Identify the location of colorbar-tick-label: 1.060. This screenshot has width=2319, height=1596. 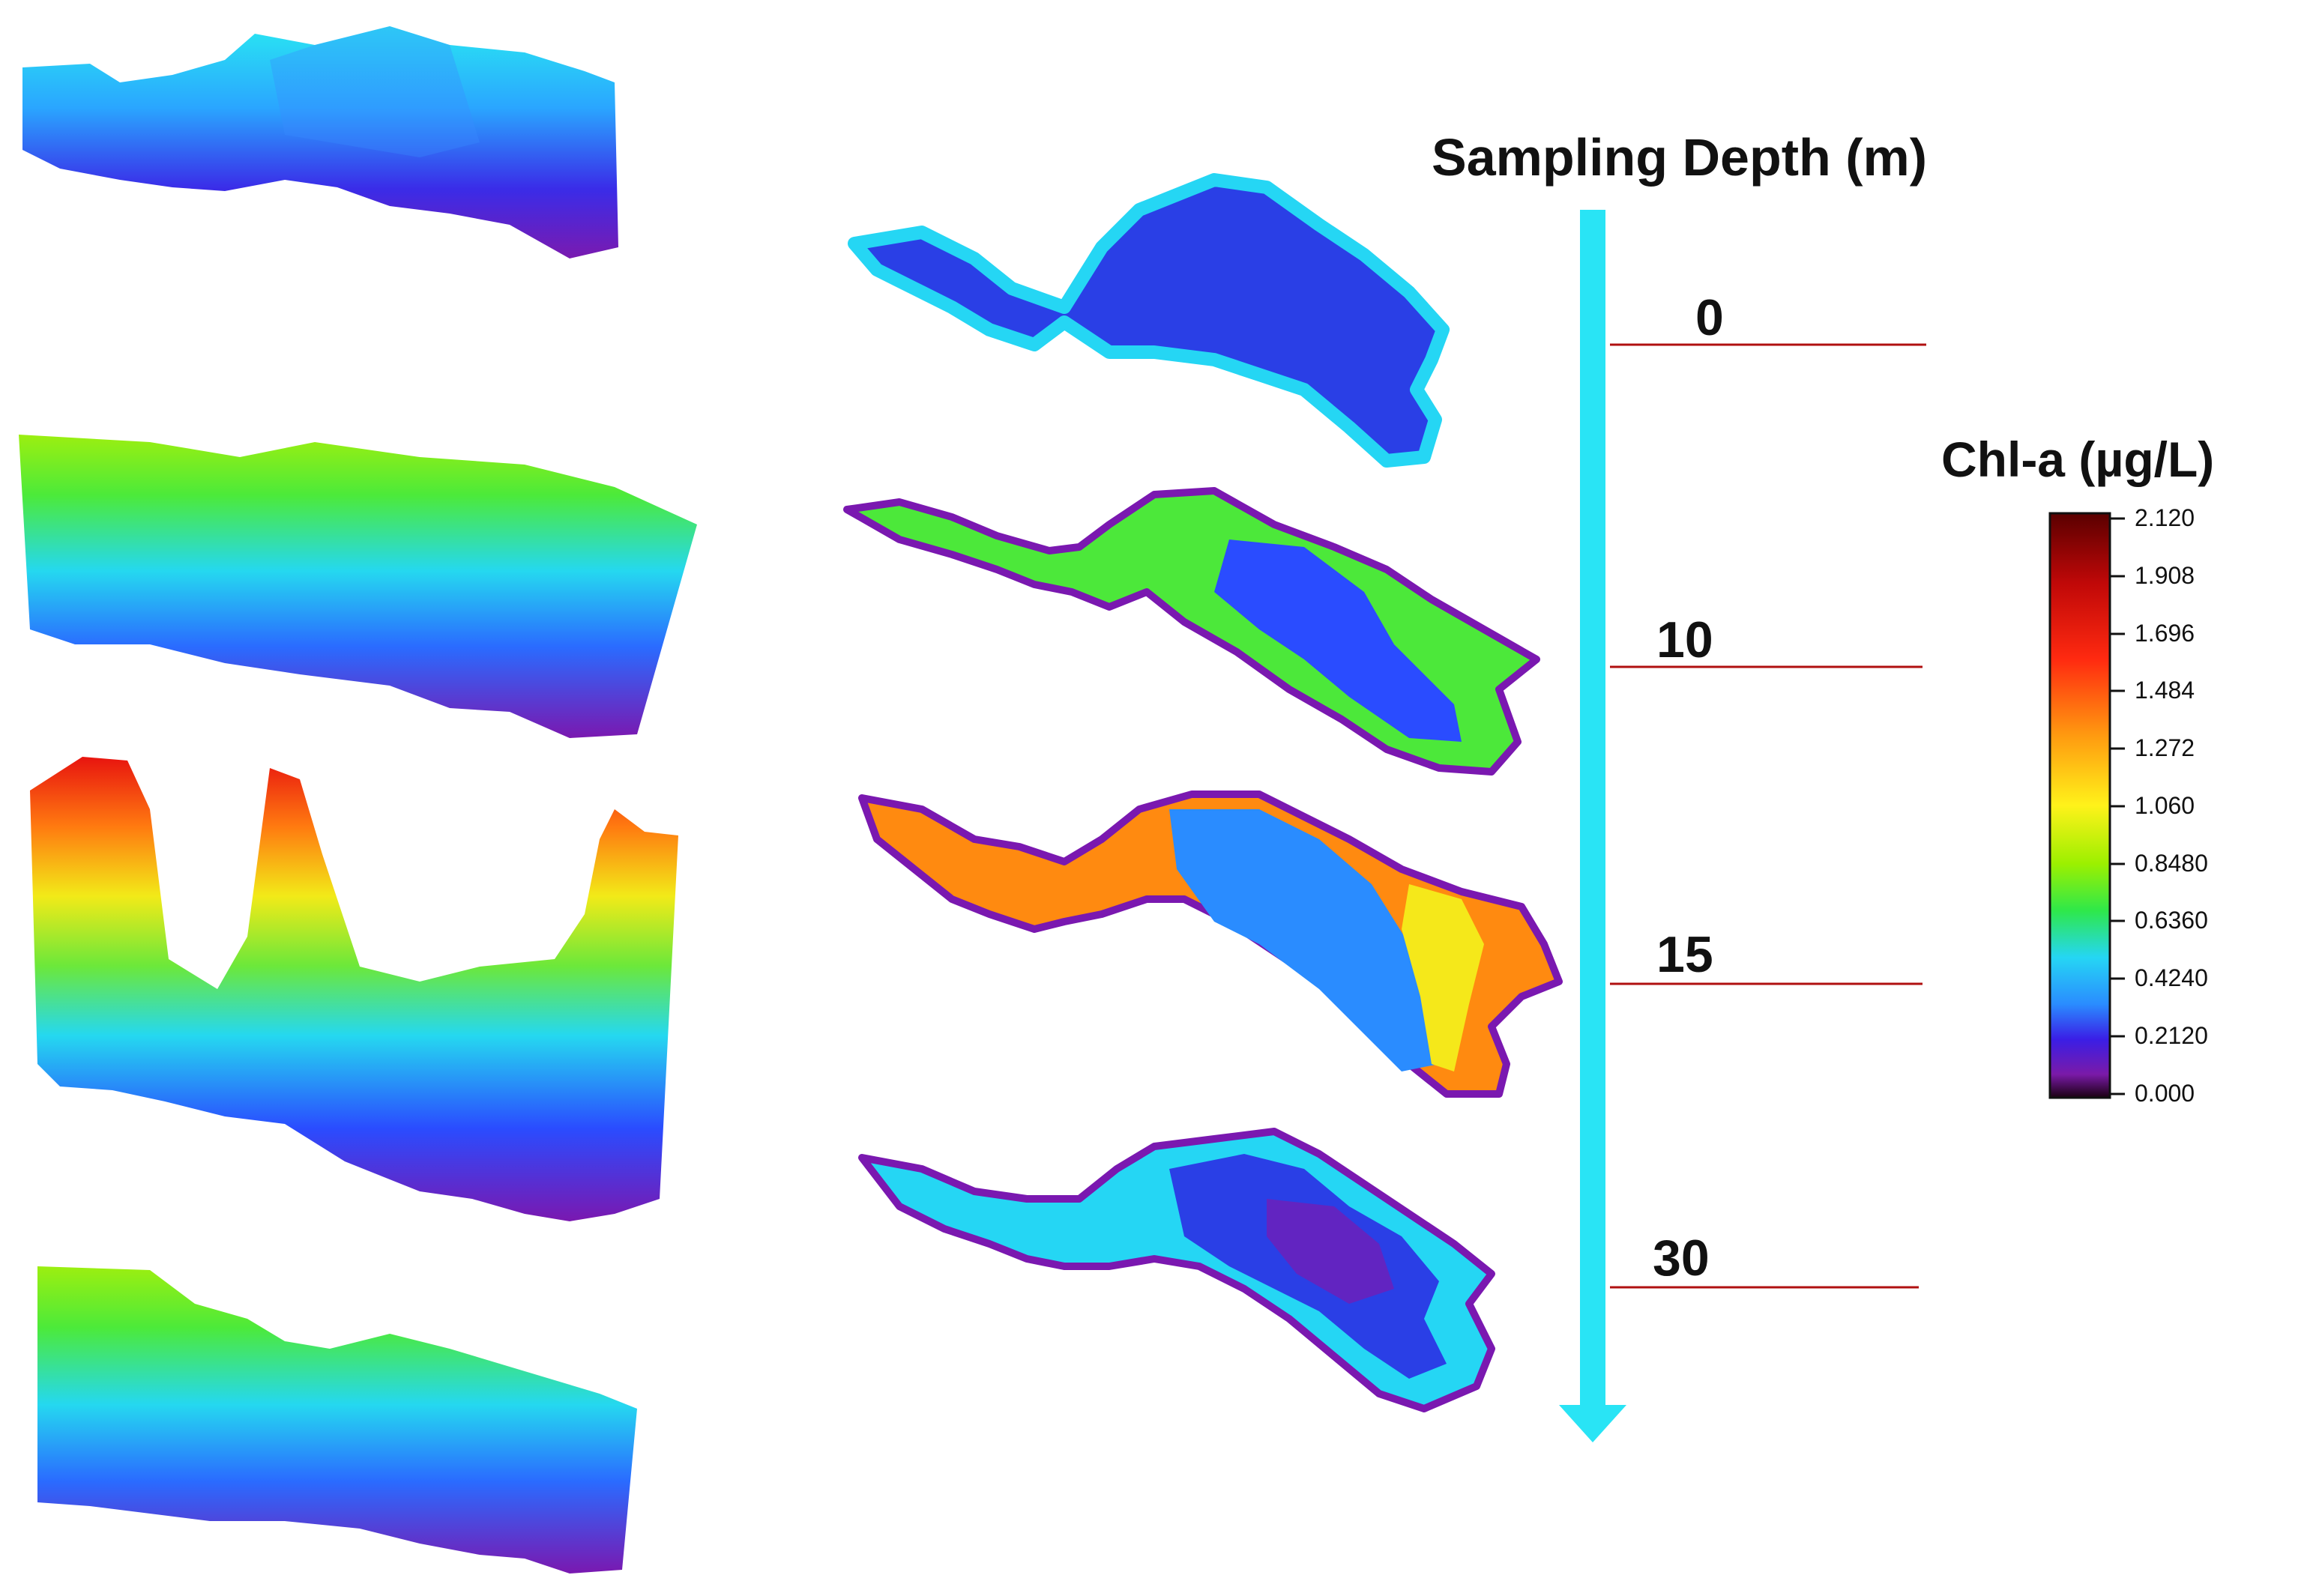
(2165, 805).